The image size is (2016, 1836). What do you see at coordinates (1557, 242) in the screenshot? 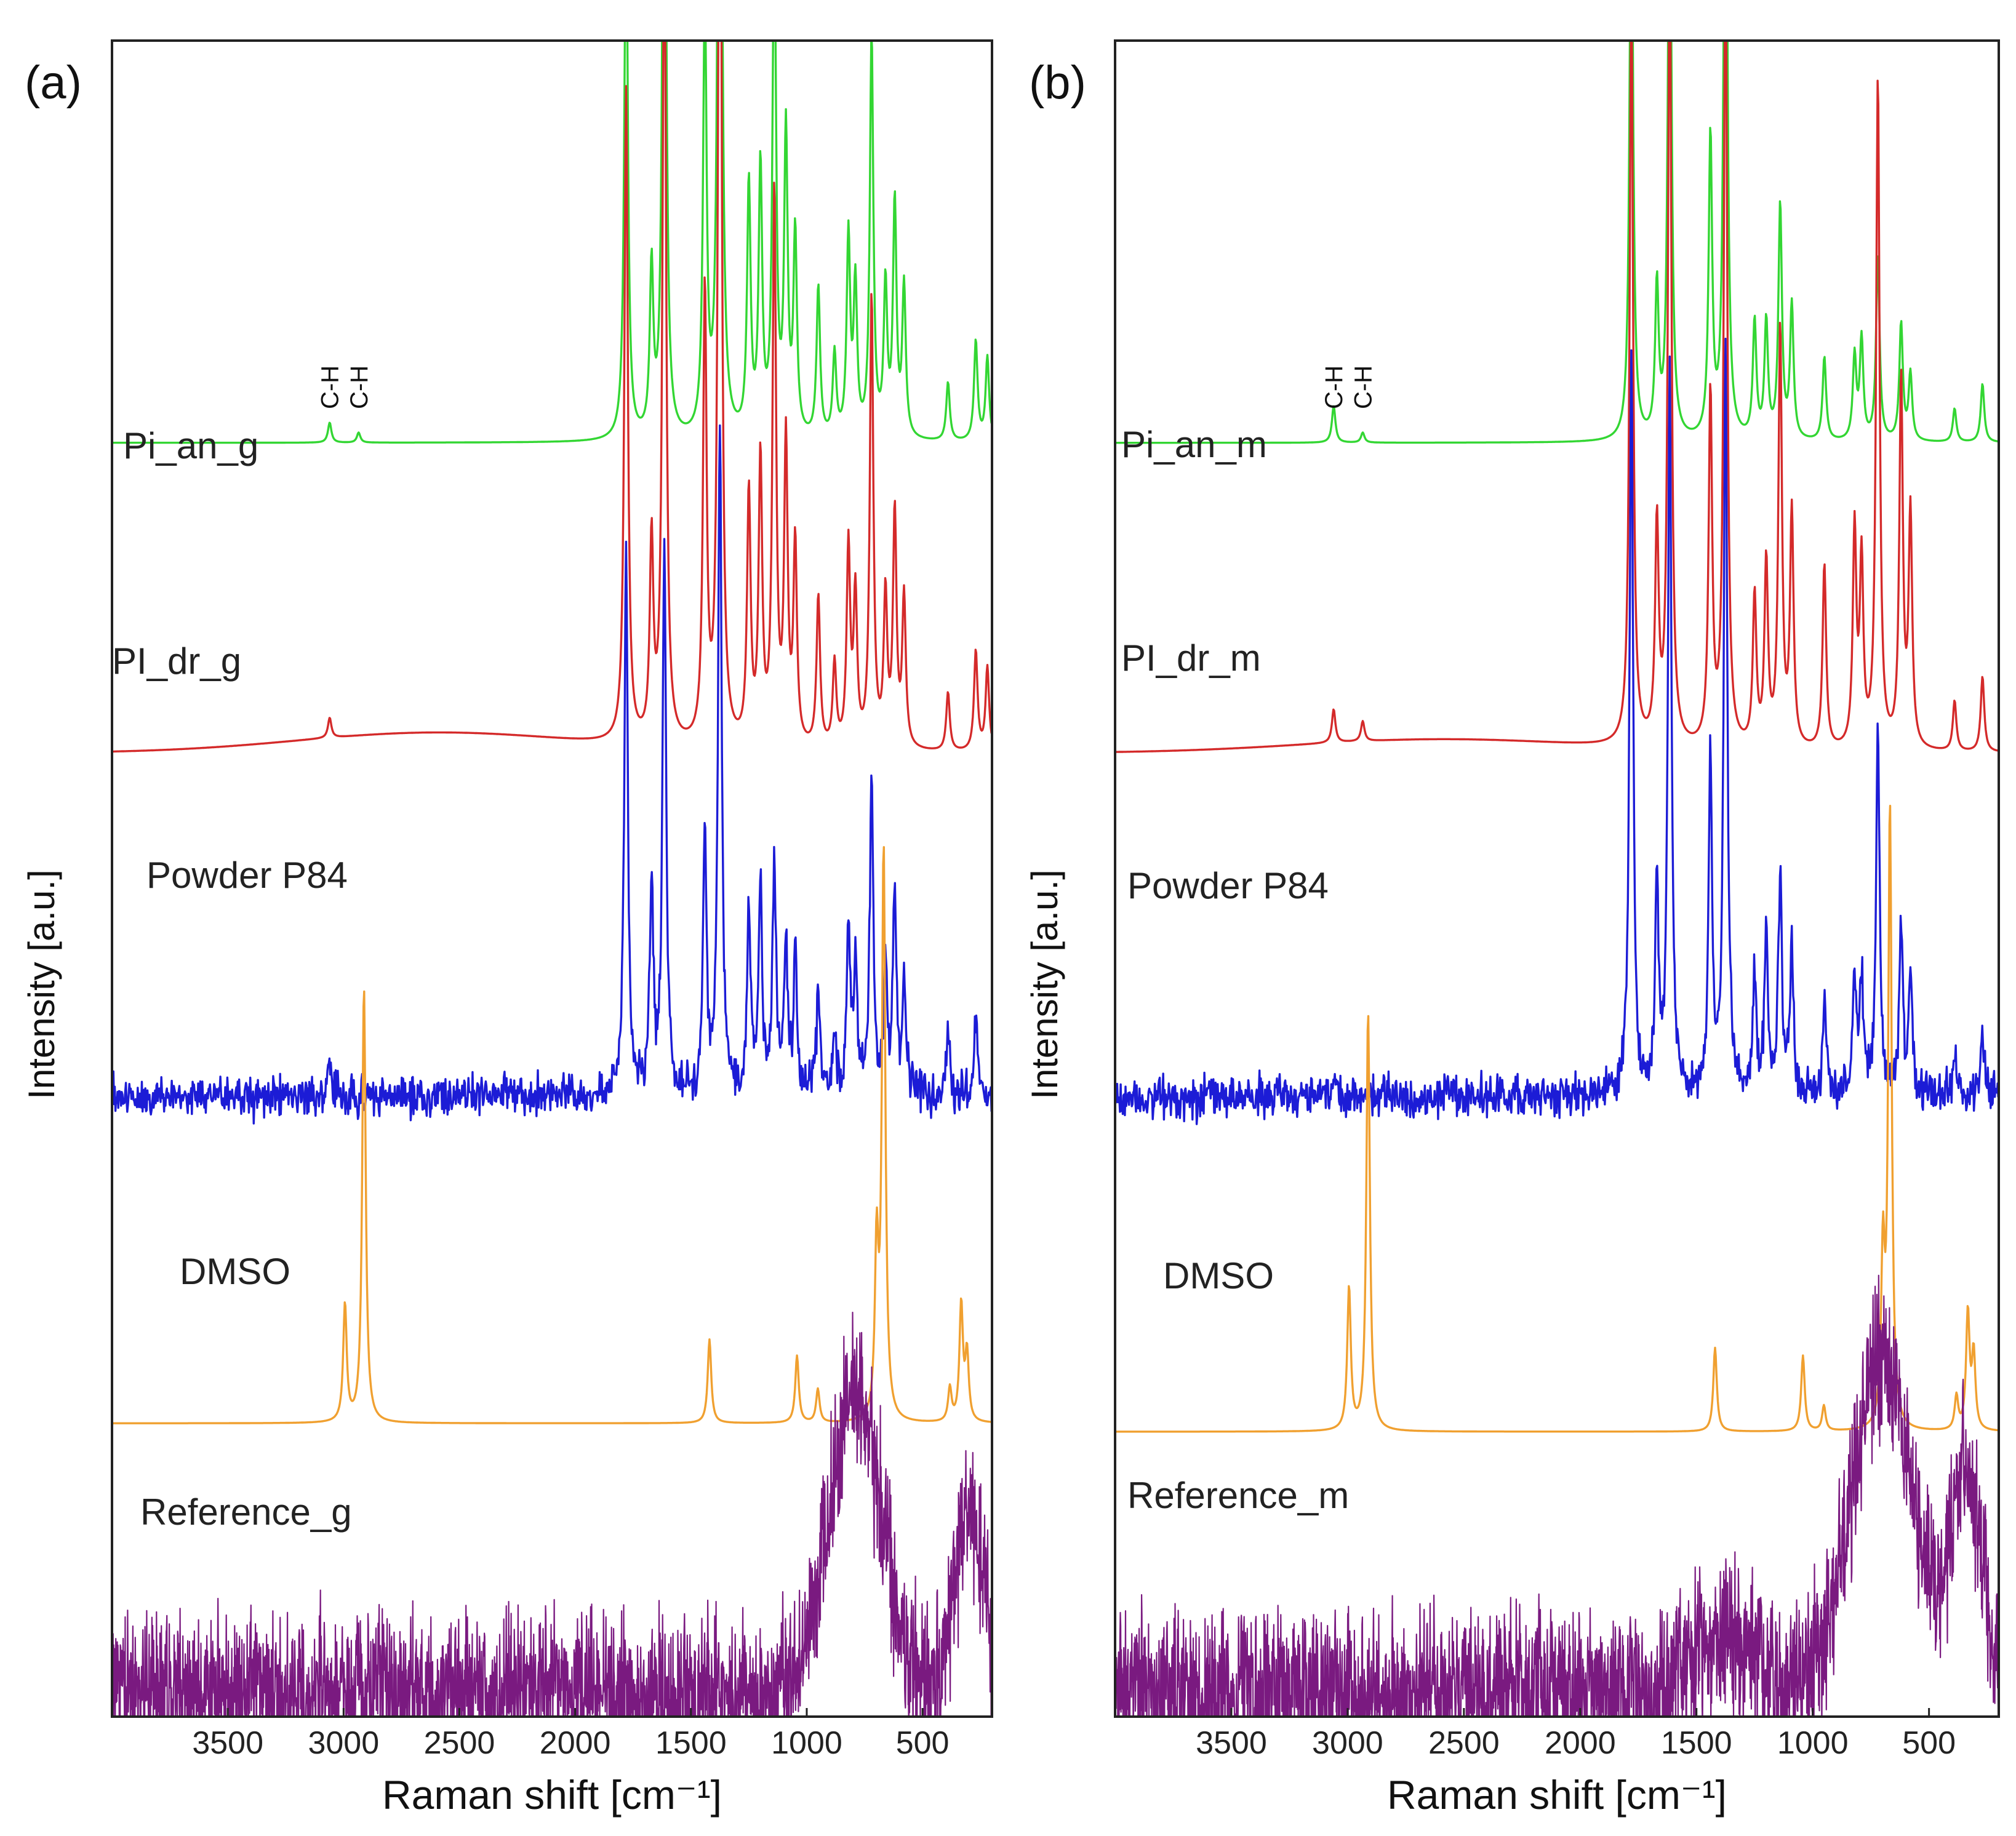
I see `series-line-pi-an-m` at bounding box center [1557, 242].